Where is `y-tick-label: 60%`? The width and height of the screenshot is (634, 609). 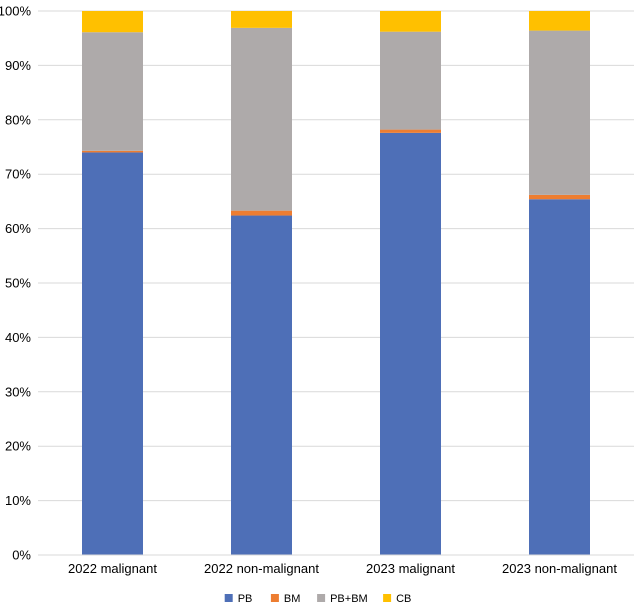
y-tick-label: 60% is located at coordinates (18, 228).